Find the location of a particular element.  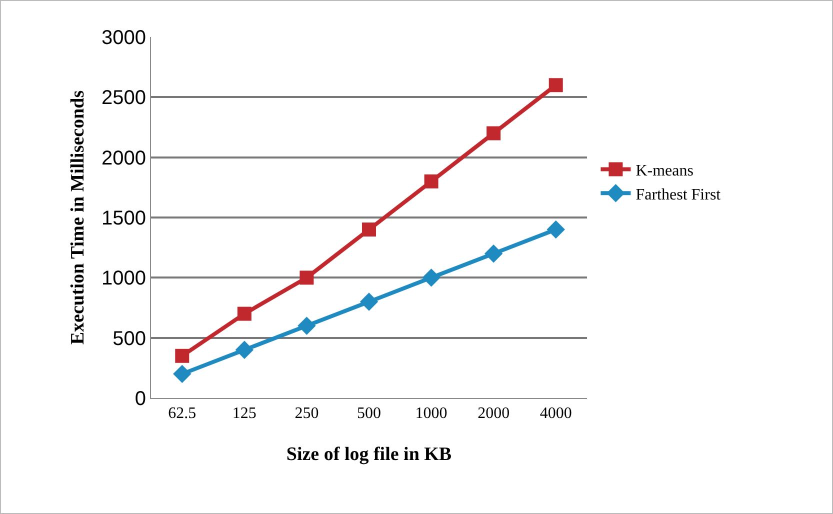

y-tick-label: 1500 is located at coordinates (124, 219).